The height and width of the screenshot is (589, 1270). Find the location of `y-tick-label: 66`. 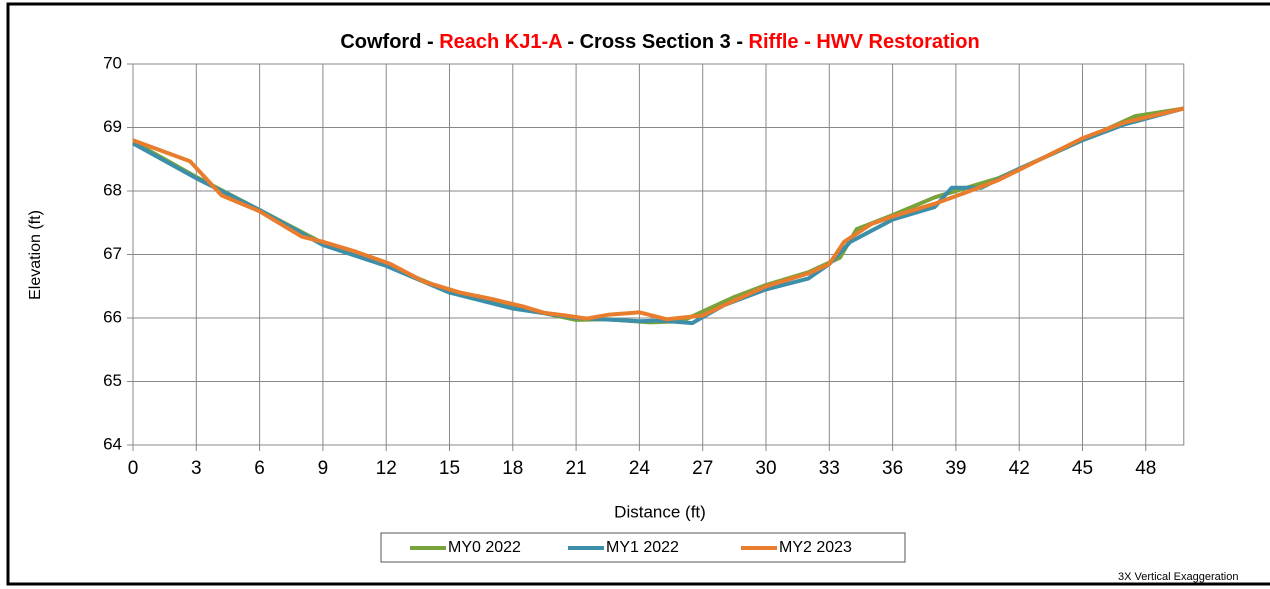

y-tick-label: 66 is located at coordinates (112, 316).